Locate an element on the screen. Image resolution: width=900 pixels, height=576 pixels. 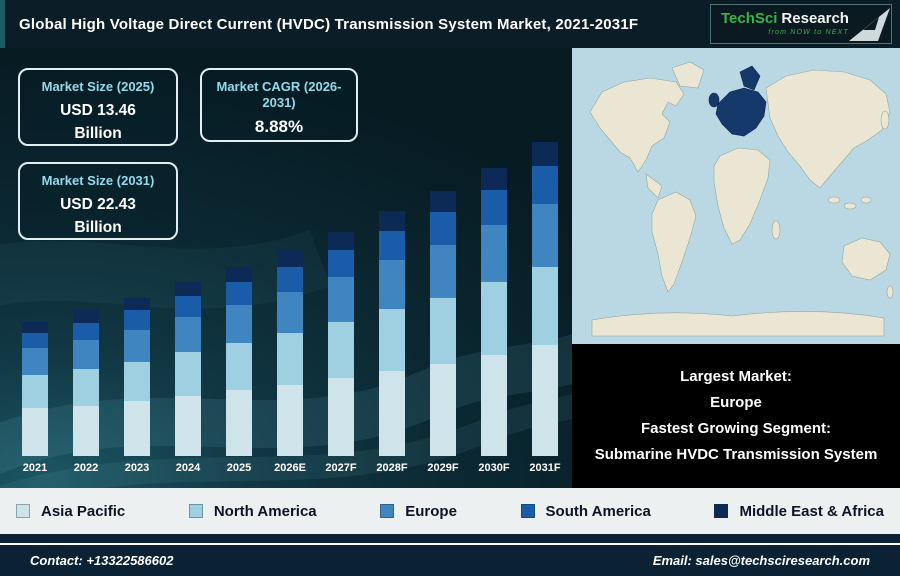
bar-column-2028f: 2028F is located at coordinates (392, 302).